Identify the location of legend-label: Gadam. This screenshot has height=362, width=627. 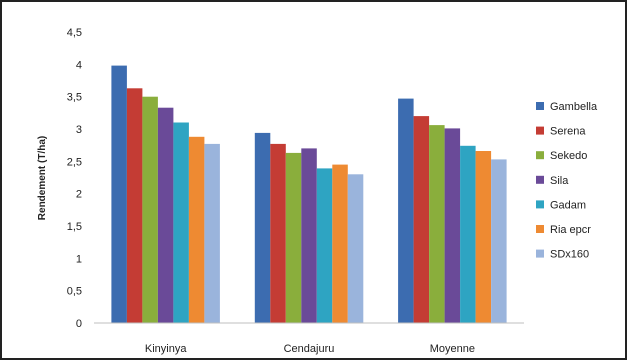
(568, 205).